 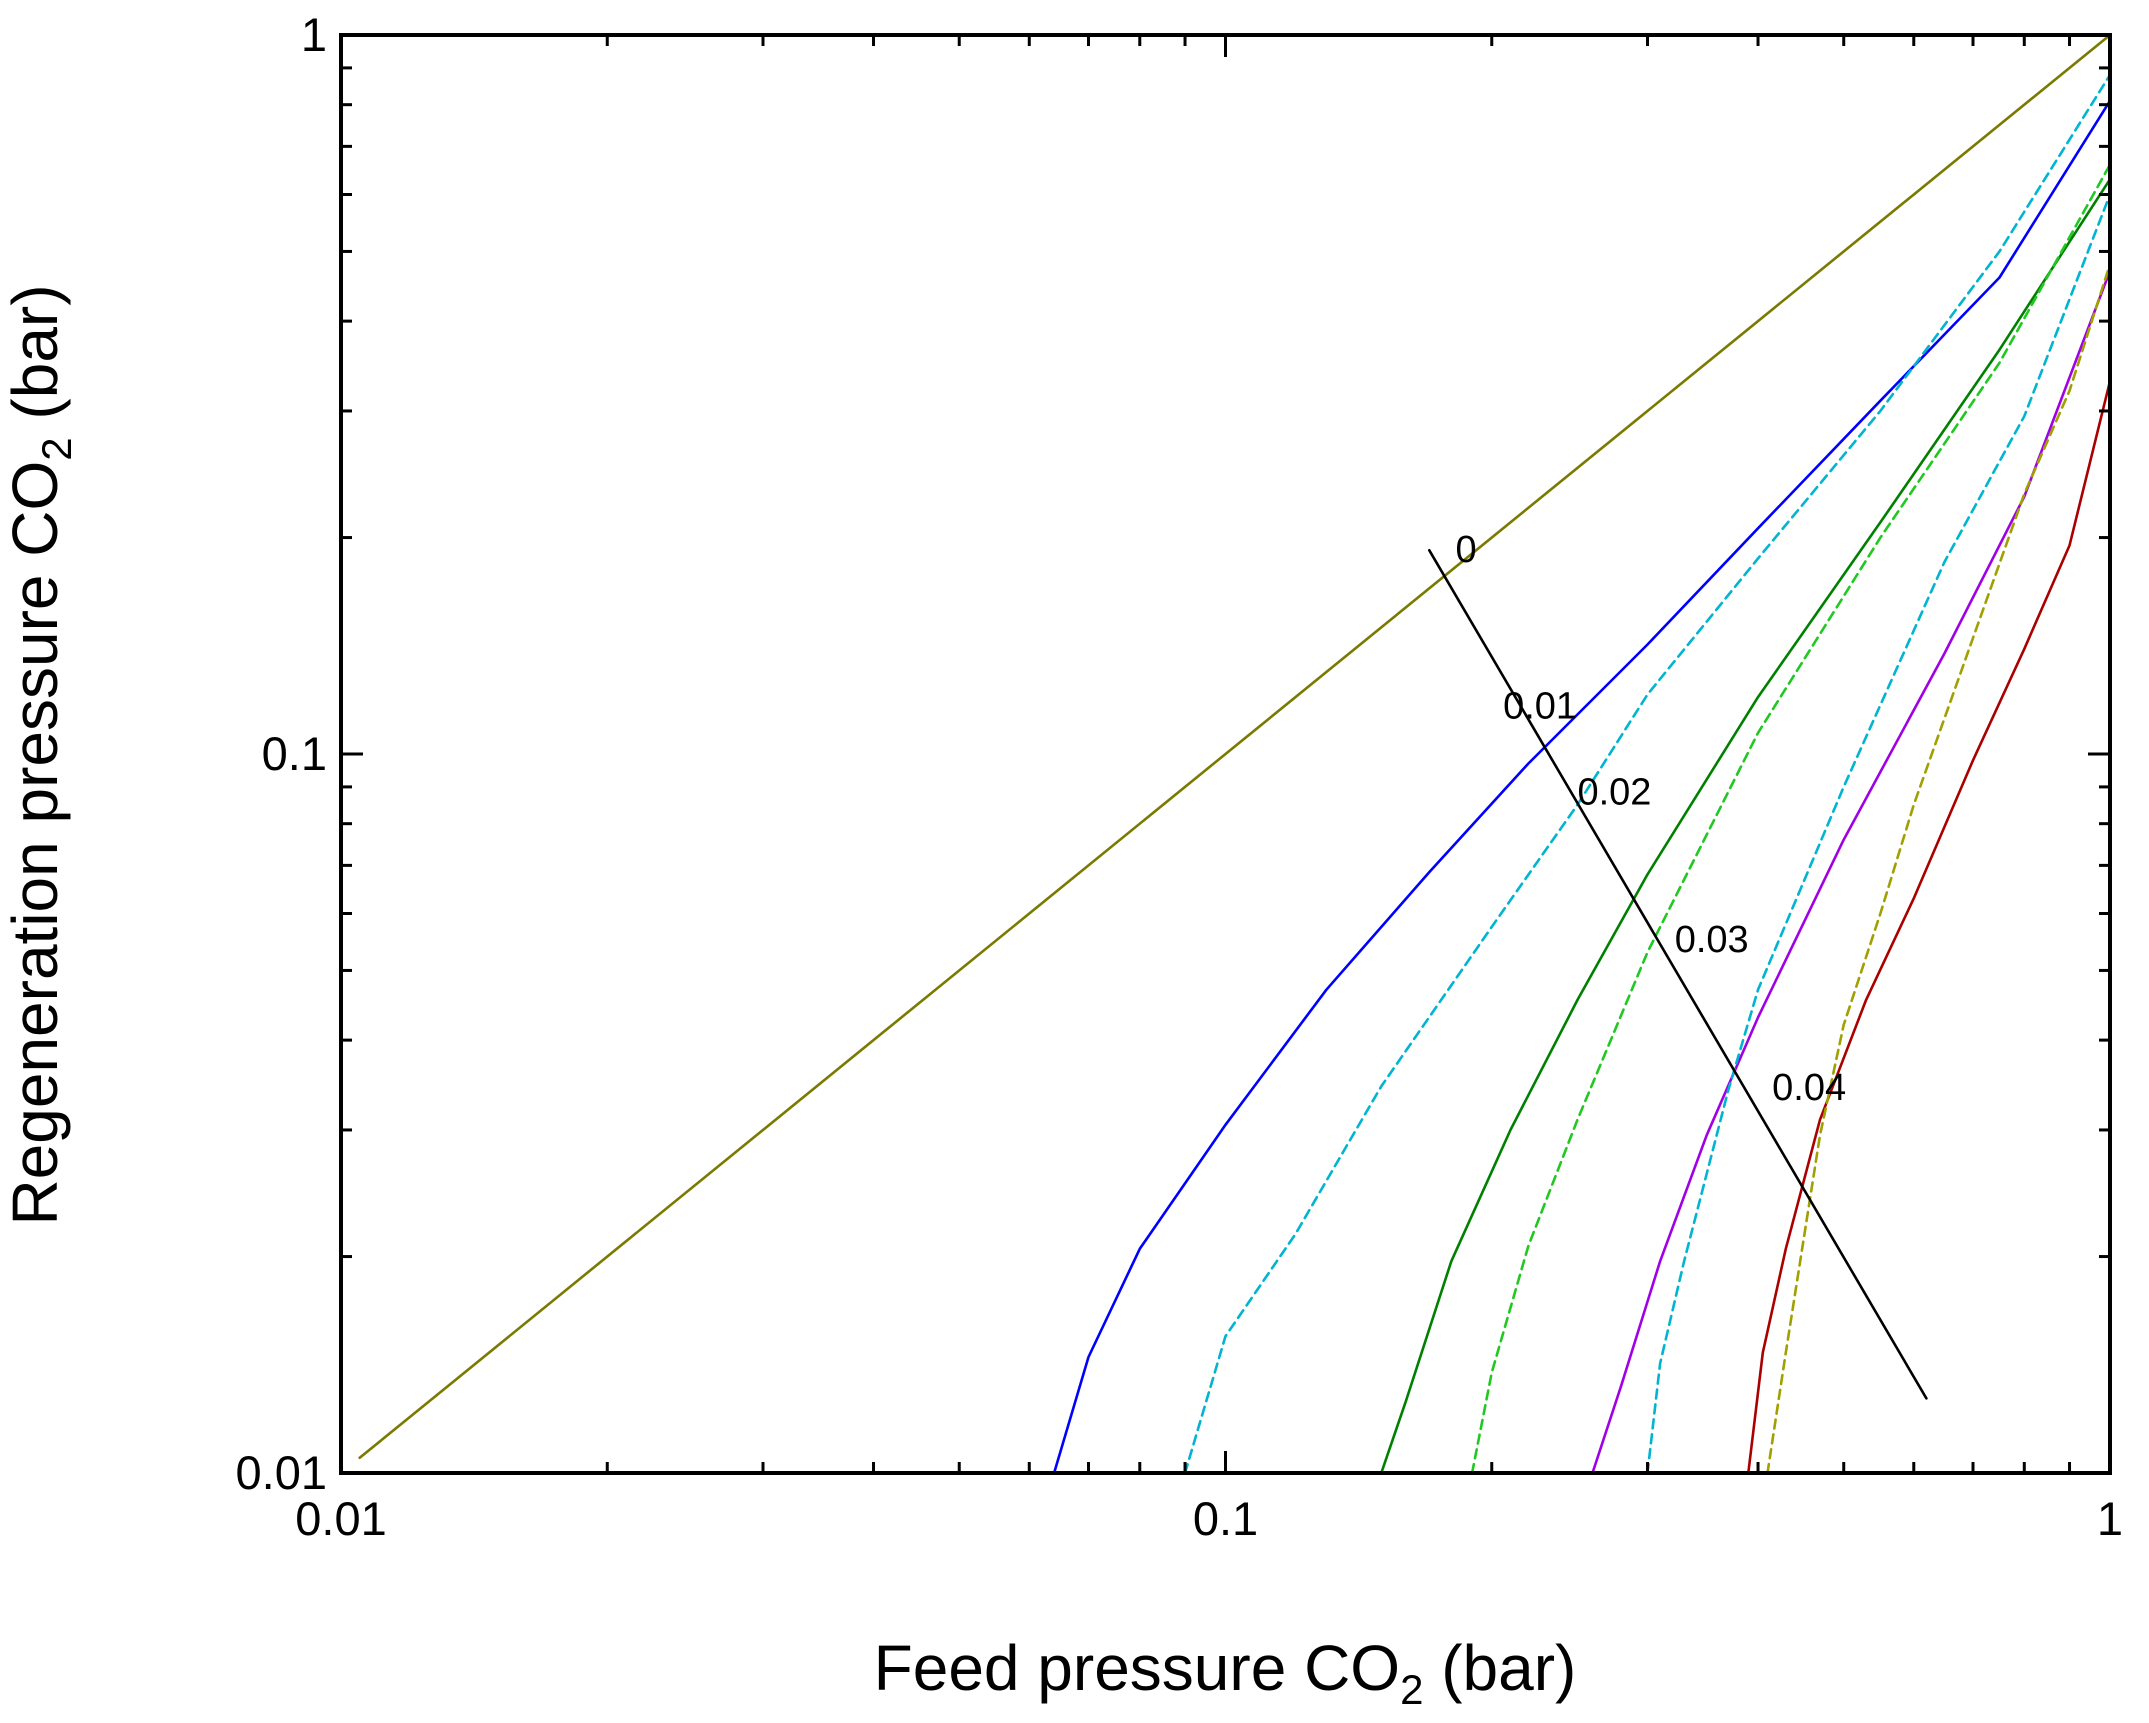 What do you see at coordinates (314, 34) in the screenshot?
I see `y-tick-label: 1` at bounding box center [314, 34].